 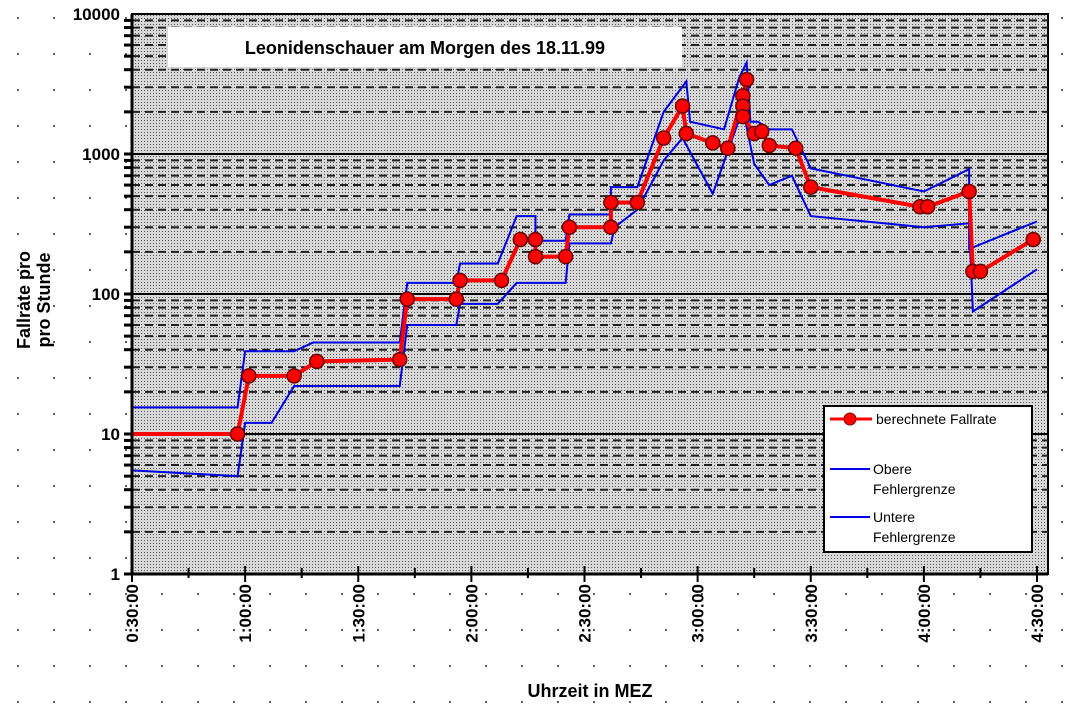 I want to click on x-tick-label: 4:00:00, so click(x=924, y=613).